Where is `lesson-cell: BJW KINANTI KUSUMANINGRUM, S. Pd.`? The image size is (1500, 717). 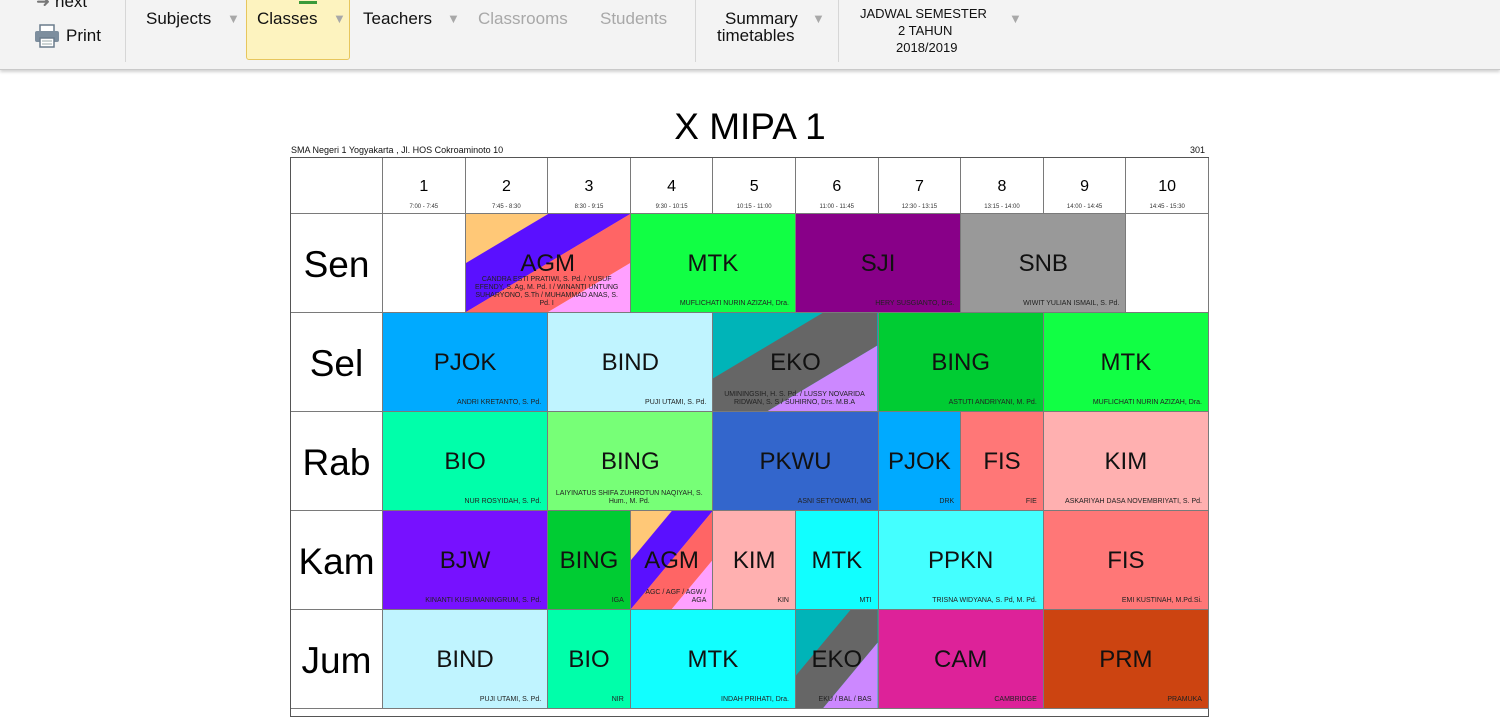 lesson-cell: BJW KINANTI KUSUMANINGRUM, S. Pd. is located at coordinates (466, 560).